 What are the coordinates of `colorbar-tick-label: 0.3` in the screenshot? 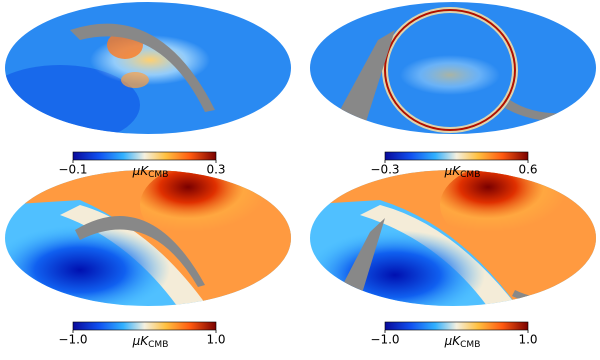 It's located at (215, 170).